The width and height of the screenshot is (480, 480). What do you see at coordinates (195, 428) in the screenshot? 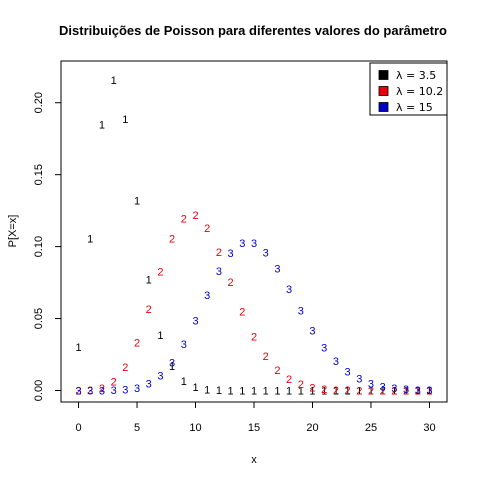
I see `x-tick-label: 10` at bounding box center [195, 428].